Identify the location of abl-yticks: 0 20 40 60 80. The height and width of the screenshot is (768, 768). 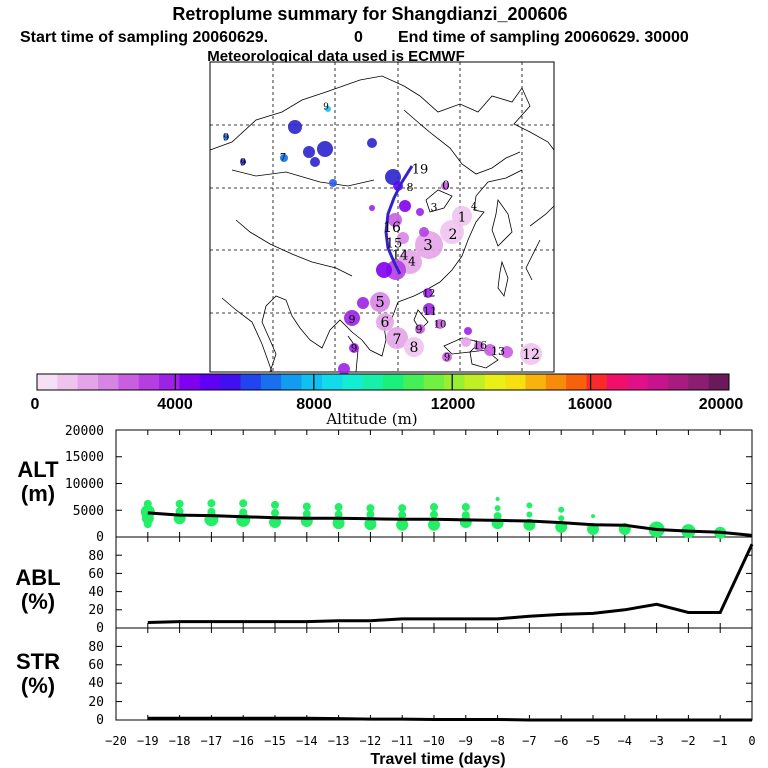
(96, 592).